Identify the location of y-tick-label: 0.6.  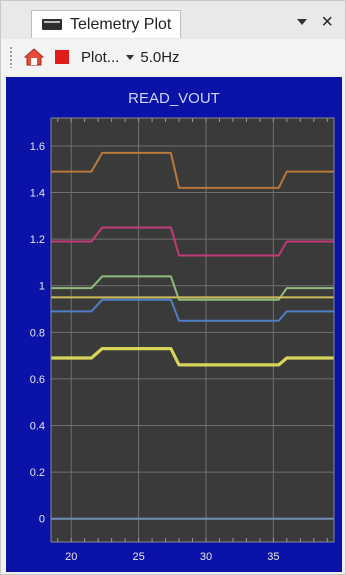
(37, 380).